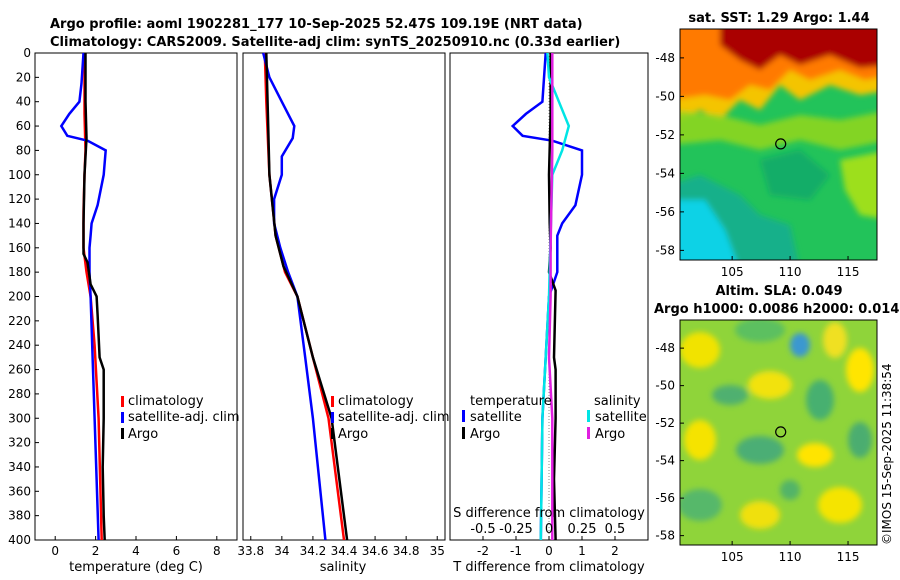 This screenshot has height=580, width=900. Describe the element at coordinates (790, 272) in the screenshot. I see `map-x-tick-label: 110` at that location.